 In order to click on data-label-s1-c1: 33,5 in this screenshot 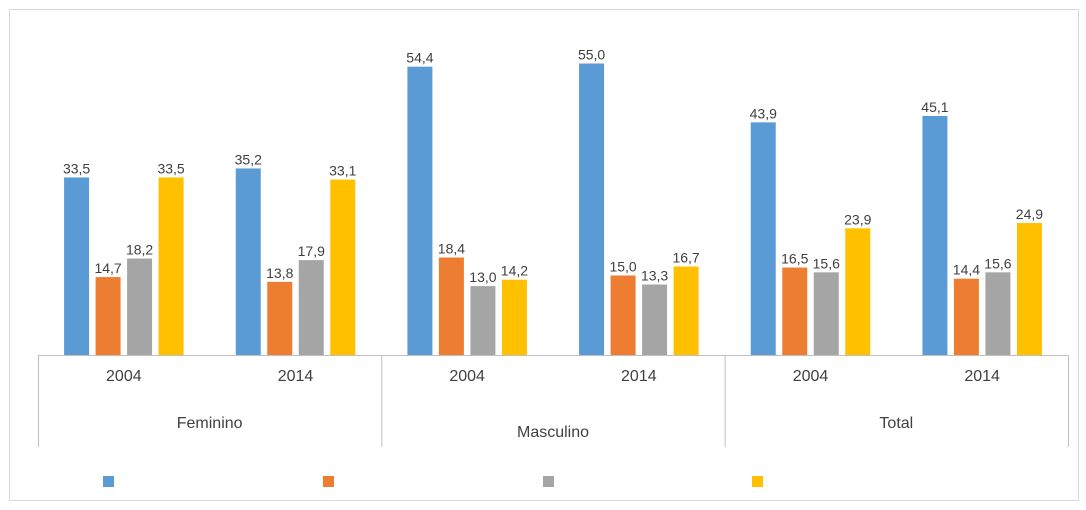, I will do `click(76, 168)`.